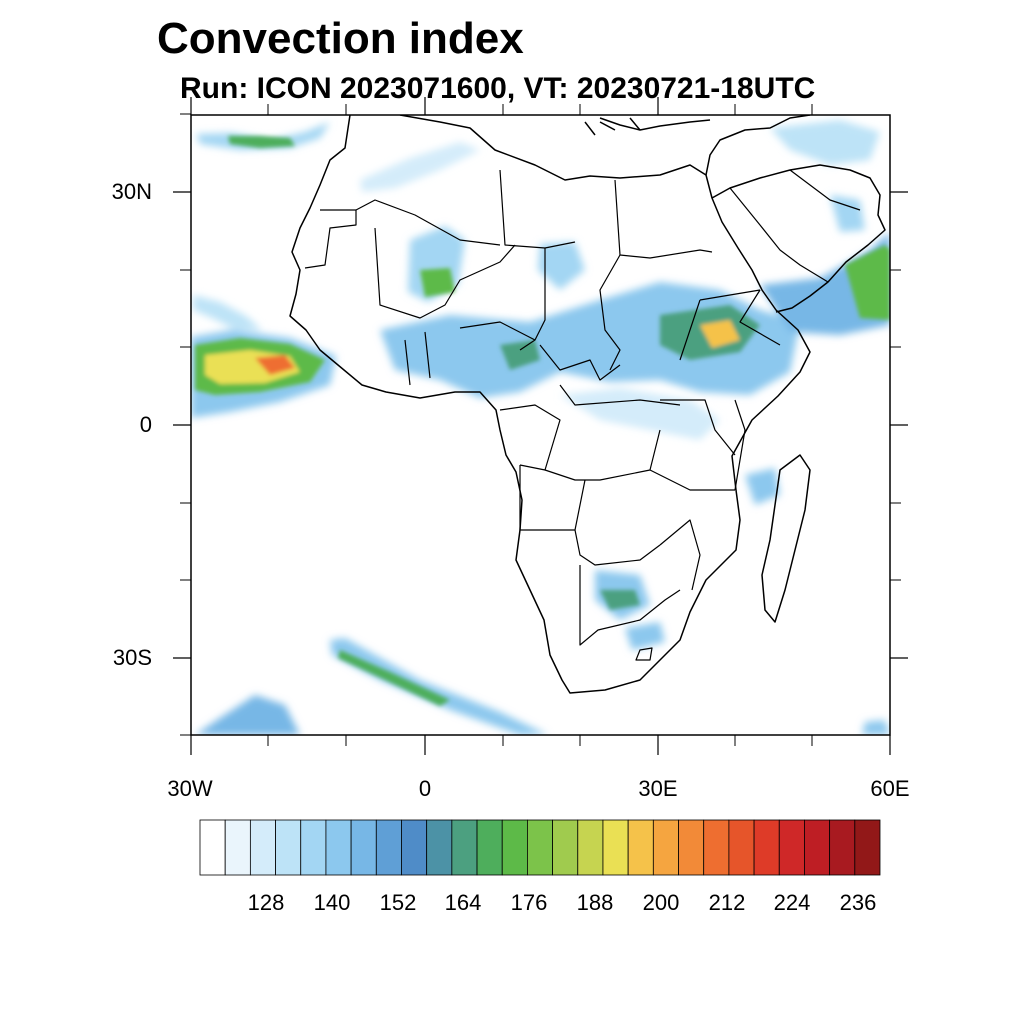  Describe the element at coordinates (620, 600) in the screenshot. I see `kalahari-core` at that location.